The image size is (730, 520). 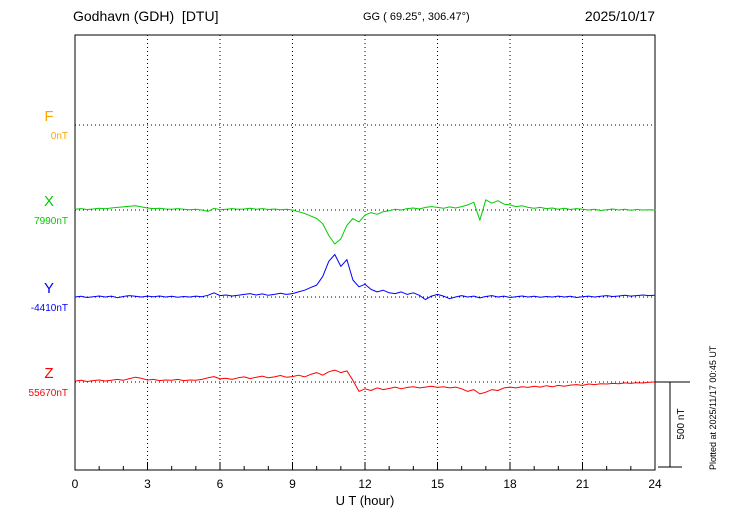 What do you see at coordinates (51, 221) in the screenshot?
I see `baseline-value-X: 7990nT` at bounding box center [51, 221].